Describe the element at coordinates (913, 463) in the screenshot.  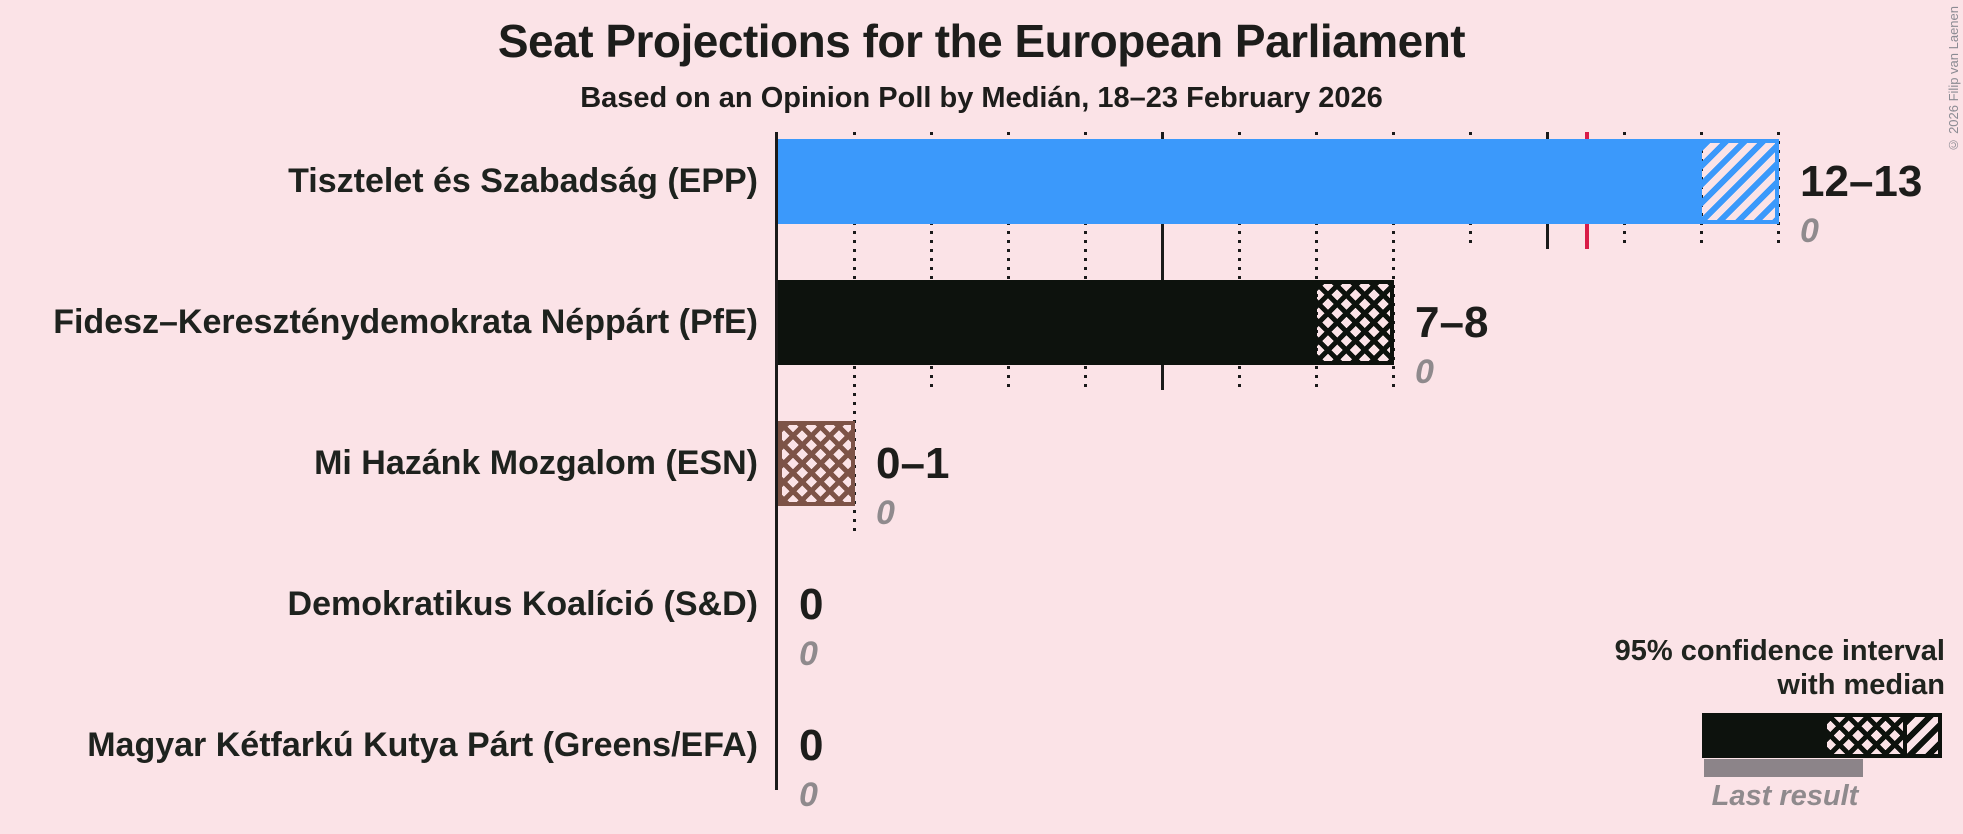
I see `seat-projection-label: 0–1` at that location.